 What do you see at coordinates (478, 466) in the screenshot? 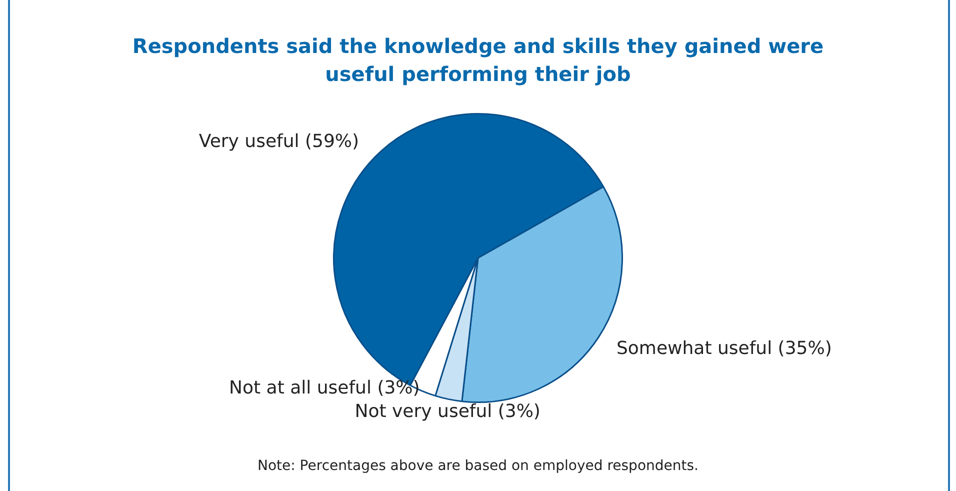
I see `text: Note: Percentages above are based on employed respondents.` at bounding box center [478, 466].